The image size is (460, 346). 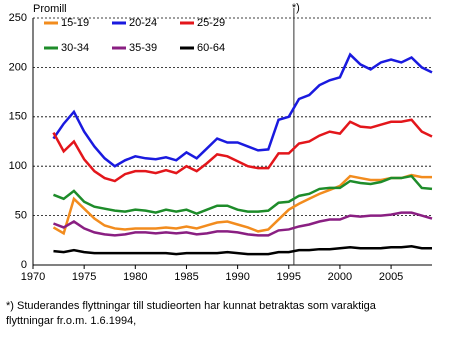 What do you see at coordinates (75, 48) in the screenshot?
I see `legend-label: 30-34` at bounding box center [75, 48].